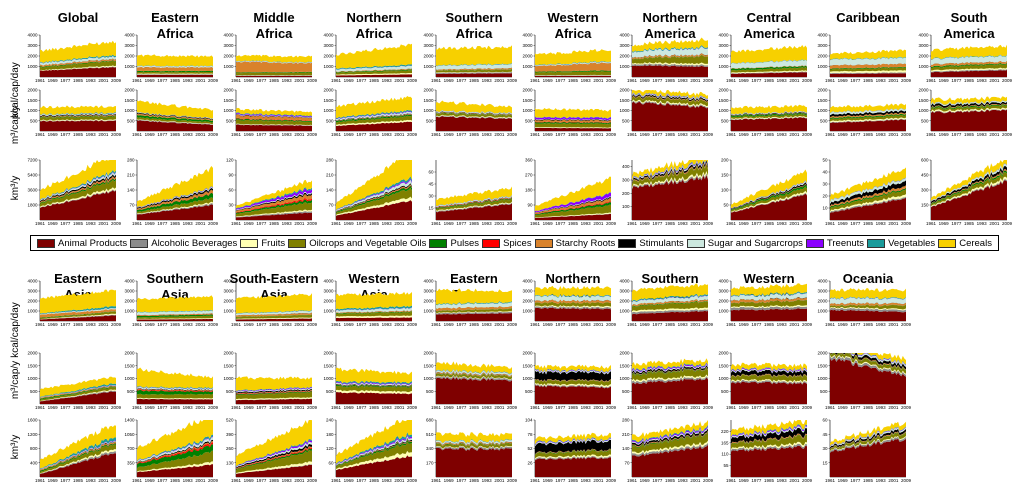  Describe the element at coordinates (330, 434) in the screenshot. I see `y-tick-label: 180` at that location.